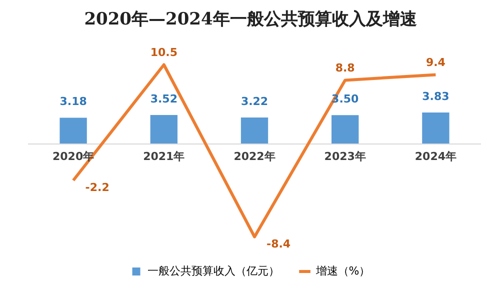 The height and width of the screenshot is (287, 501). I want to click on data-label: 8.8, so click(345, 68).